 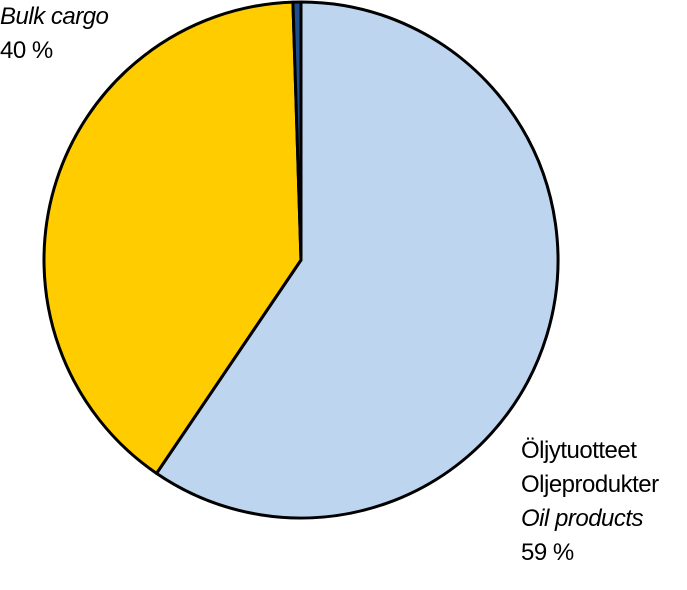 I want to click on slice-name-swedish: Oljeprodukter, so click(x=590, y=484).